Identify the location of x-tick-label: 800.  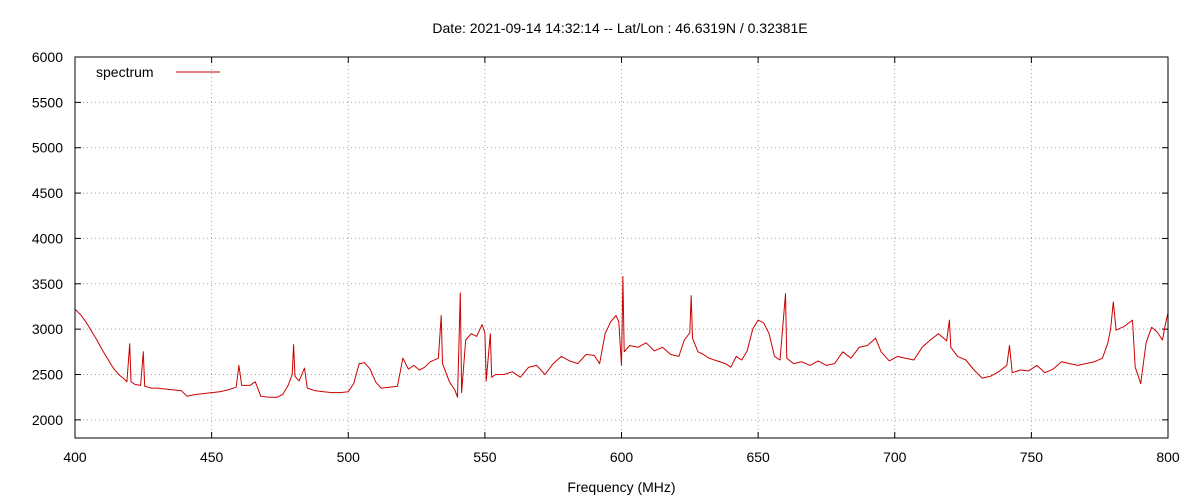
(1168, 457).